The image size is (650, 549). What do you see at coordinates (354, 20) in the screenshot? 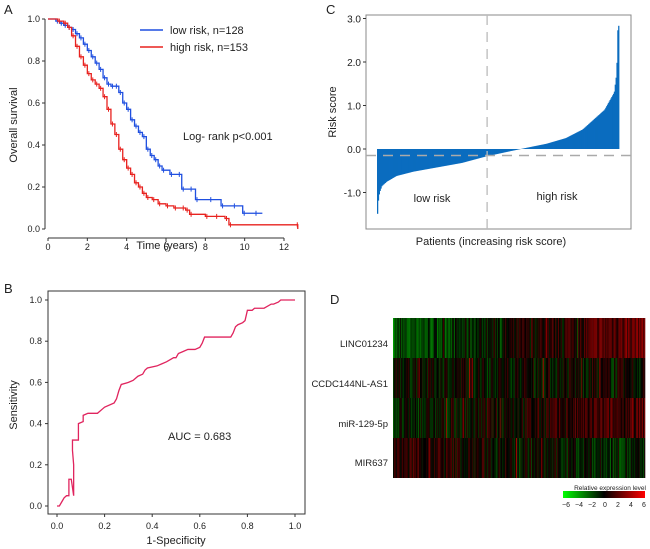
I see `risk-y-tick-label: 3.0` at bounding box center [354, 20].